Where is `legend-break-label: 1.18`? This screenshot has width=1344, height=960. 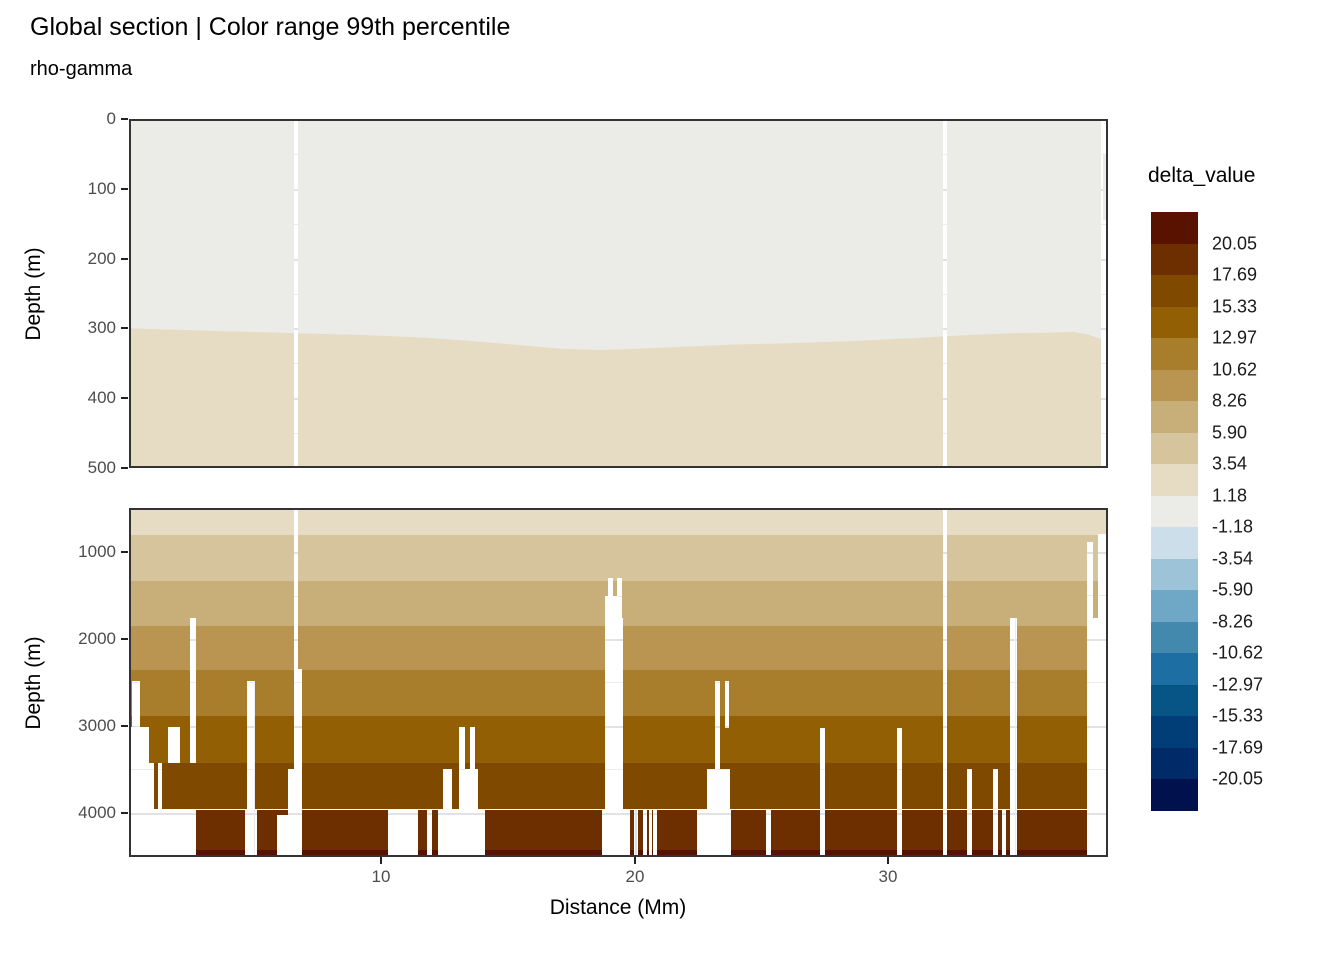 legend-break-label: 1.18 is located at coordinates (1230, 495).